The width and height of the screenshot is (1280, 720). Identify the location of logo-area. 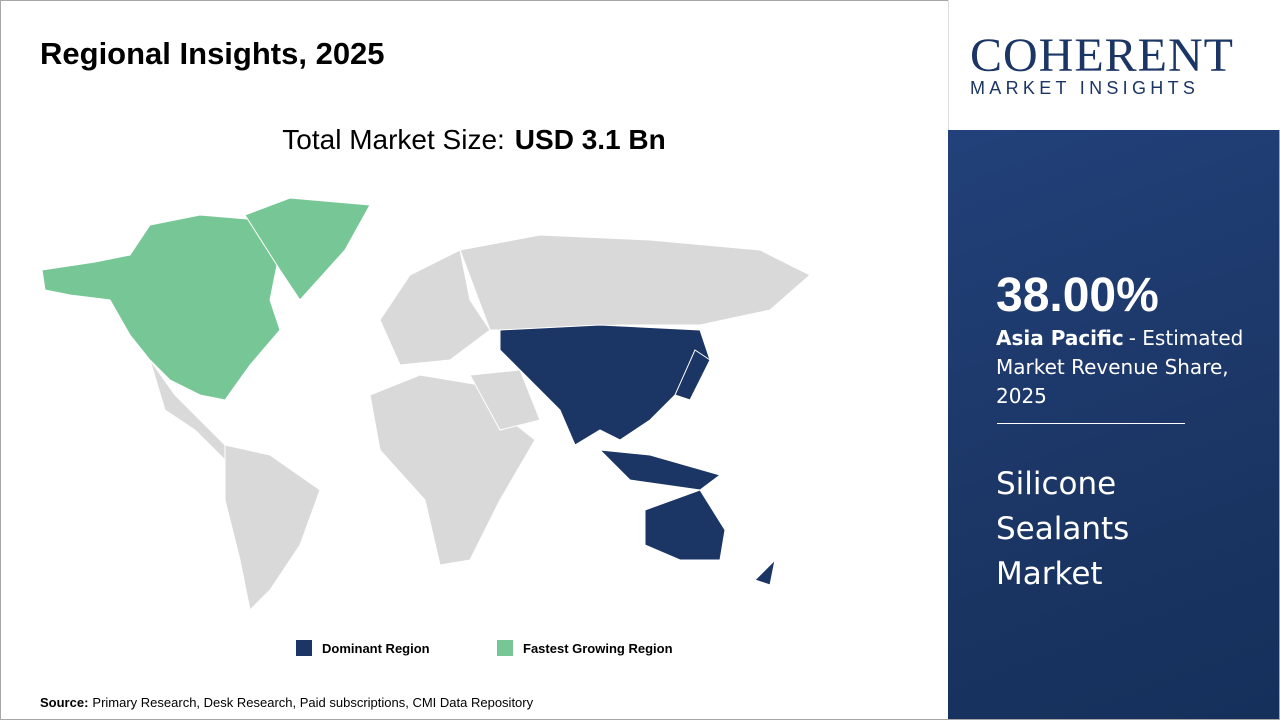
(1114, 65).